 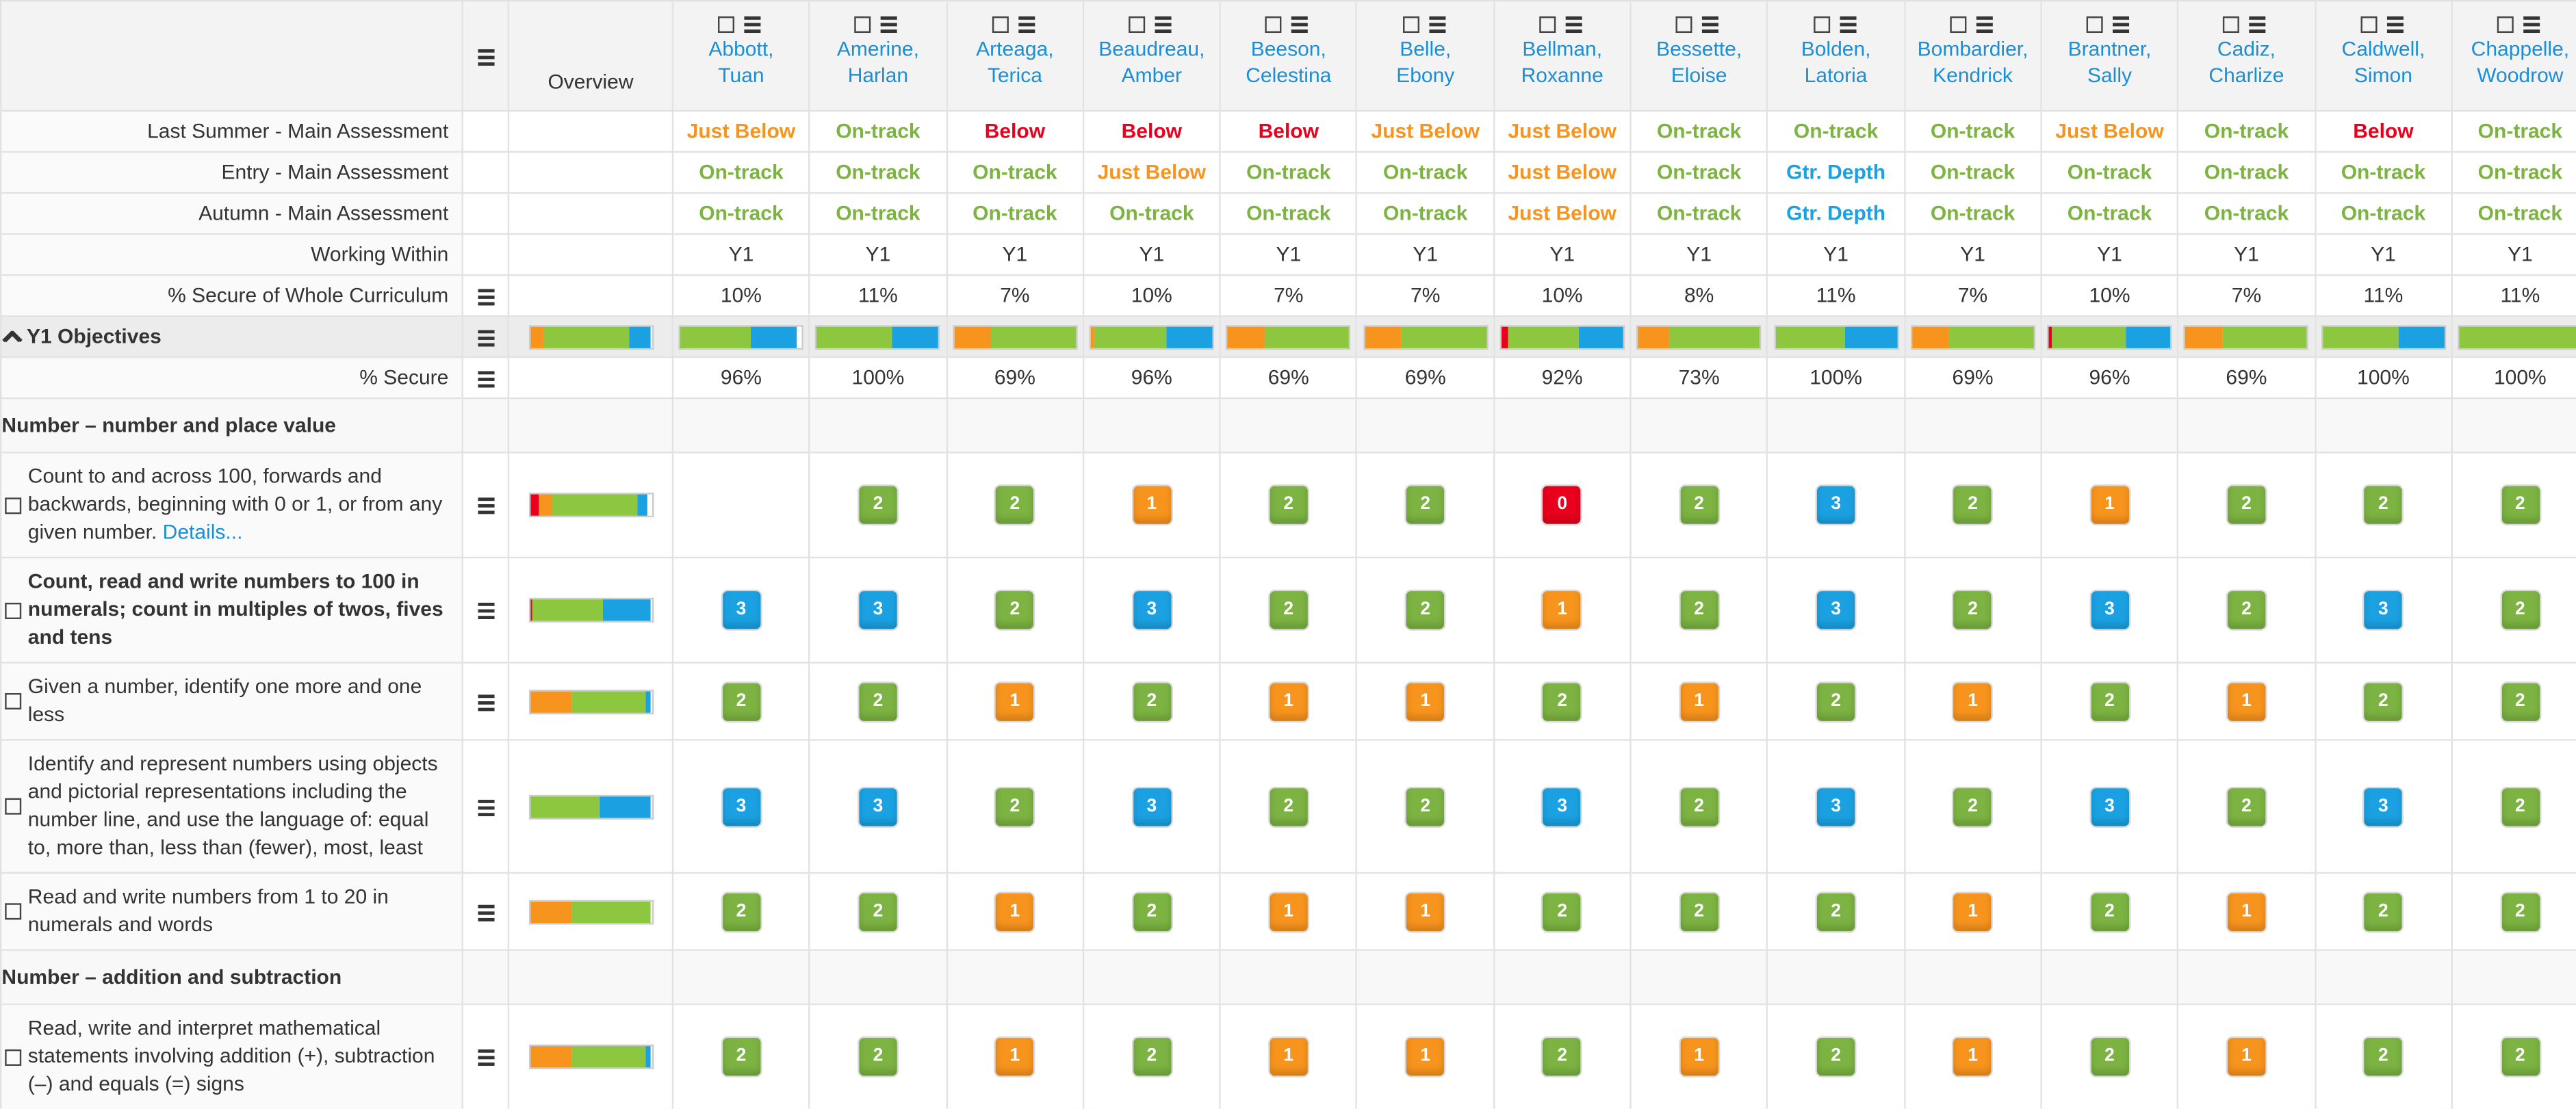 I want to click on student-name: Caldwell, Simon, so click(x=2383, y=63).